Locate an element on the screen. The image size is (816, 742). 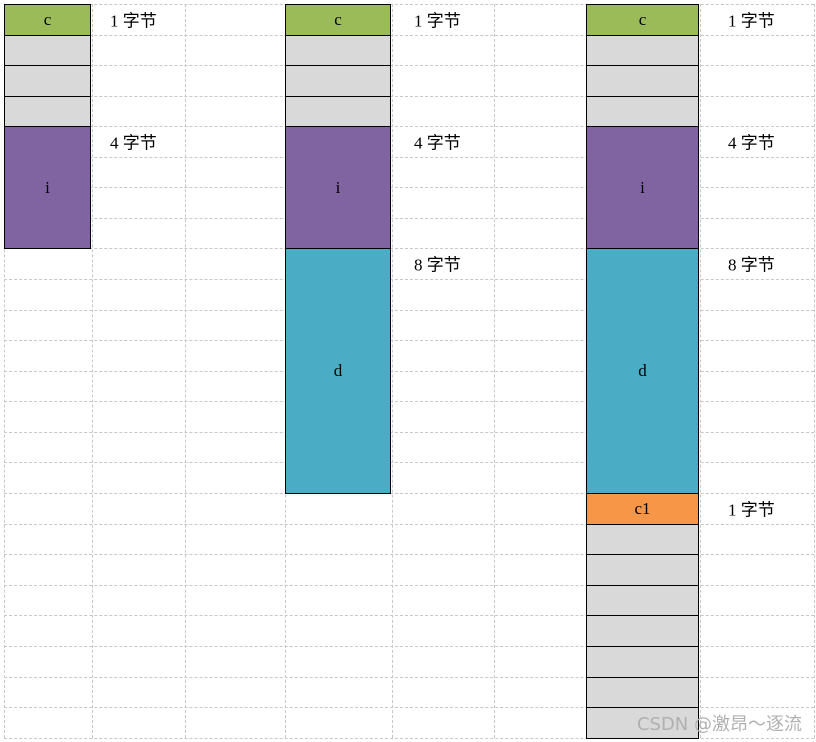
watermark: CSDN @激昂～逐流 is located at coordinates (719, 724).